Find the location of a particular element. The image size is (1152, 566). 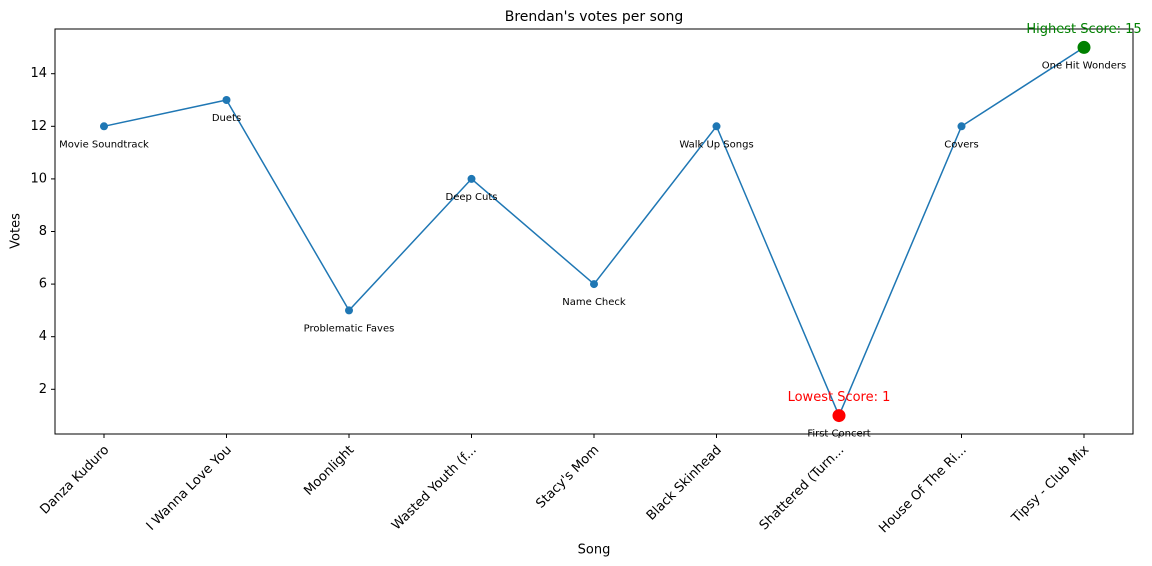

chart-title: Brendan's votes per song is located at coordinates (594, 17).